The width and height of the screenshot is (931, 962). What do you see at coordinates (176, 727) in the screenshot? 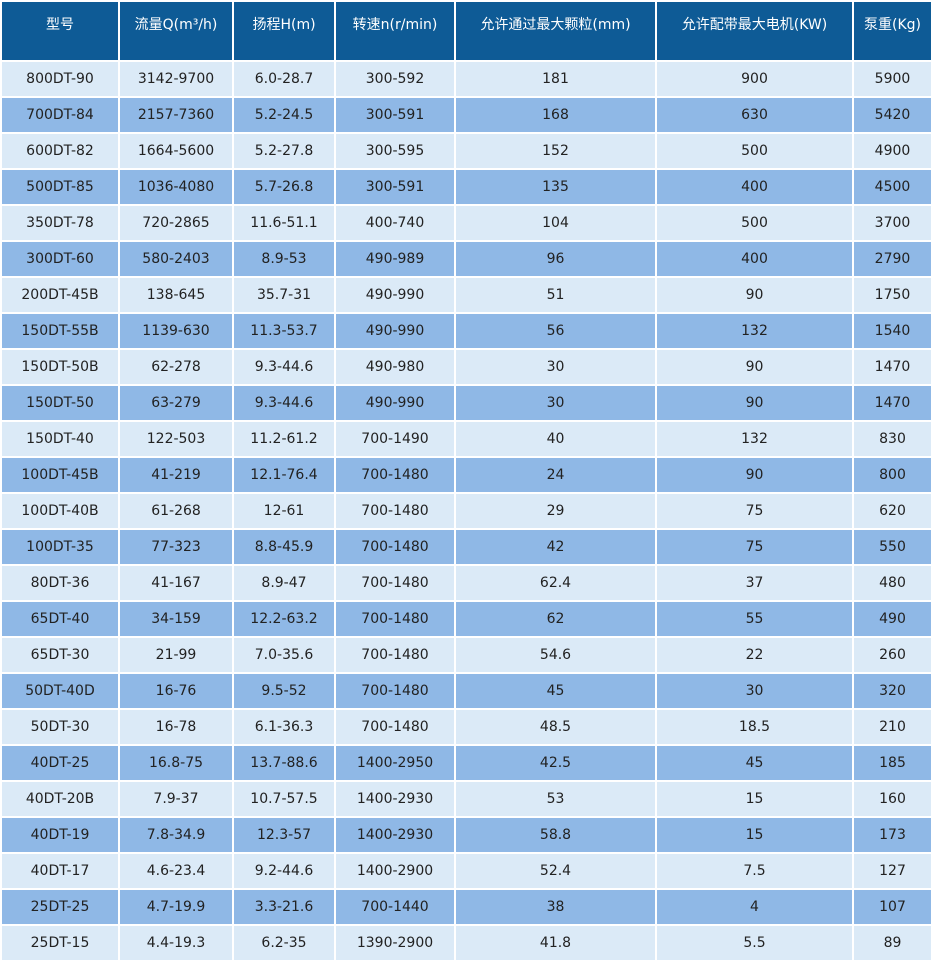
I see `cell-flow: 16-78` at bounding box center [176, 727].